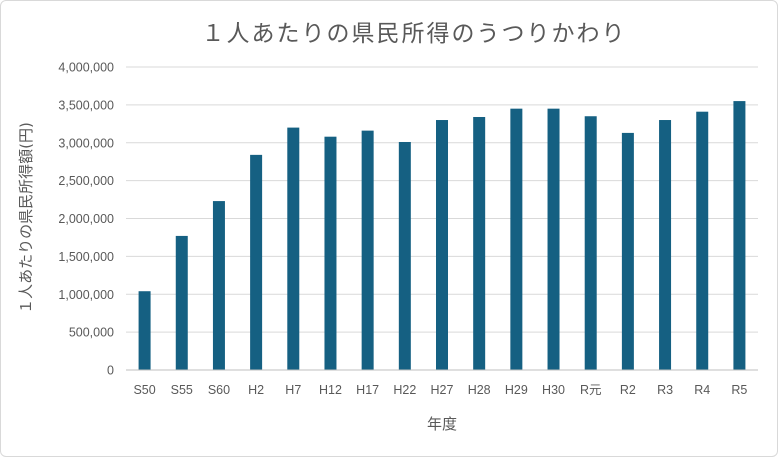 Image resolution: width=778 pixels, height=457 pixels. Describe the element at coordinates (516, 390) in the screenshot. I see `x-tick-label: H29` at that location.